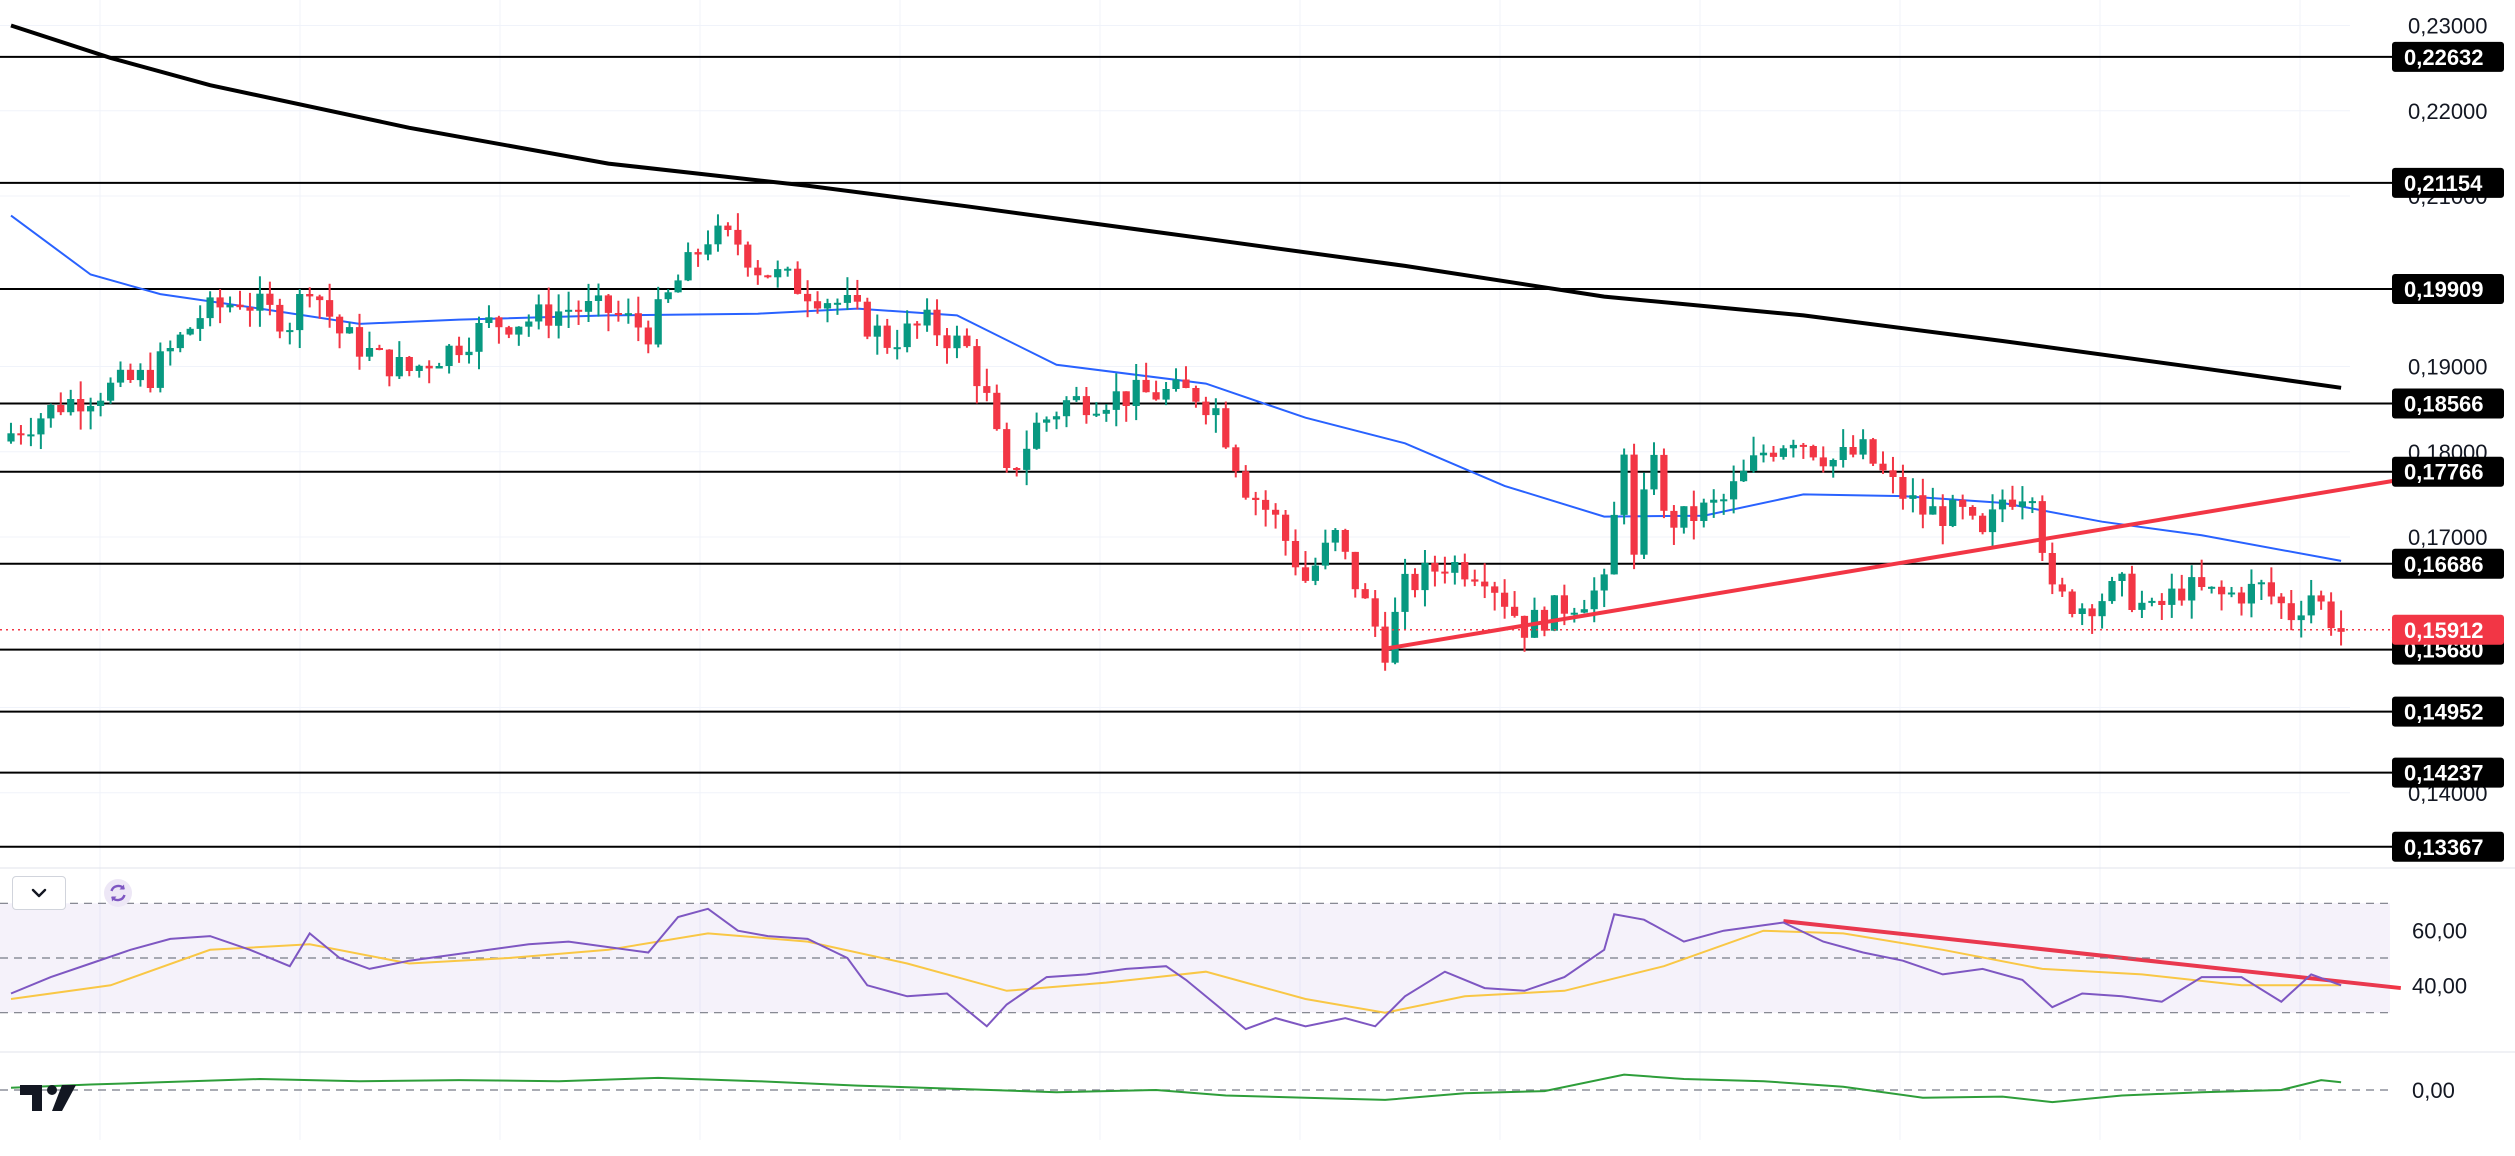 Image resolution: width=2515 pixels, height=1156 pixels. Describe the element at coordinates (1257, 1077) in the screenshot. I see `macd-pane` at that location.